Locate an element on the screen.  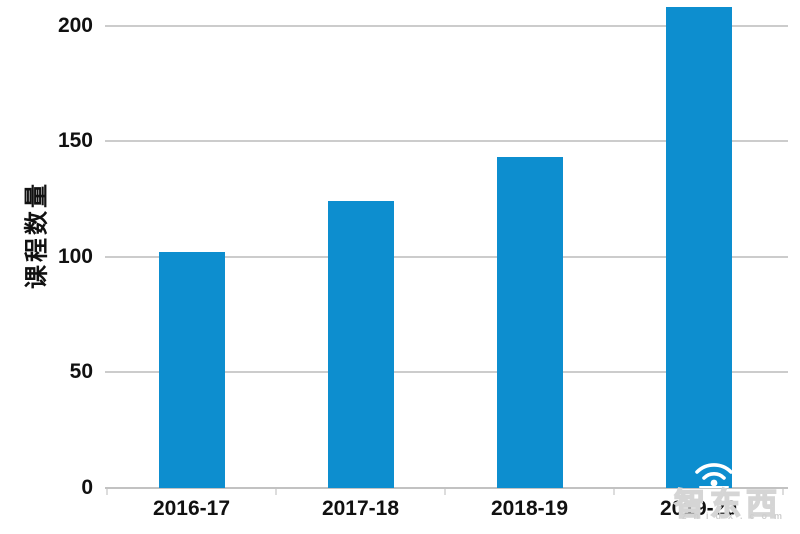
y-tick-label: 50 is located at coordinates (81, 371).